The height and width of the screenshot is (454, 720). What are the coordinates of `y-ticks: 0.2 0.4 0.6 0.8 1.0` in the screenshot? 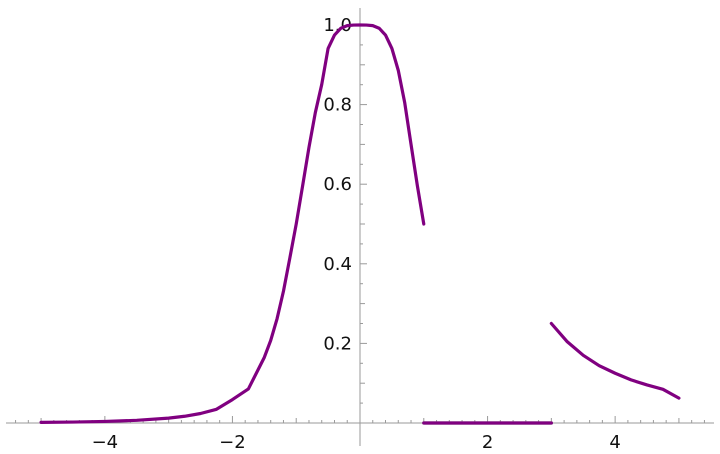 It's located at (345, 209).